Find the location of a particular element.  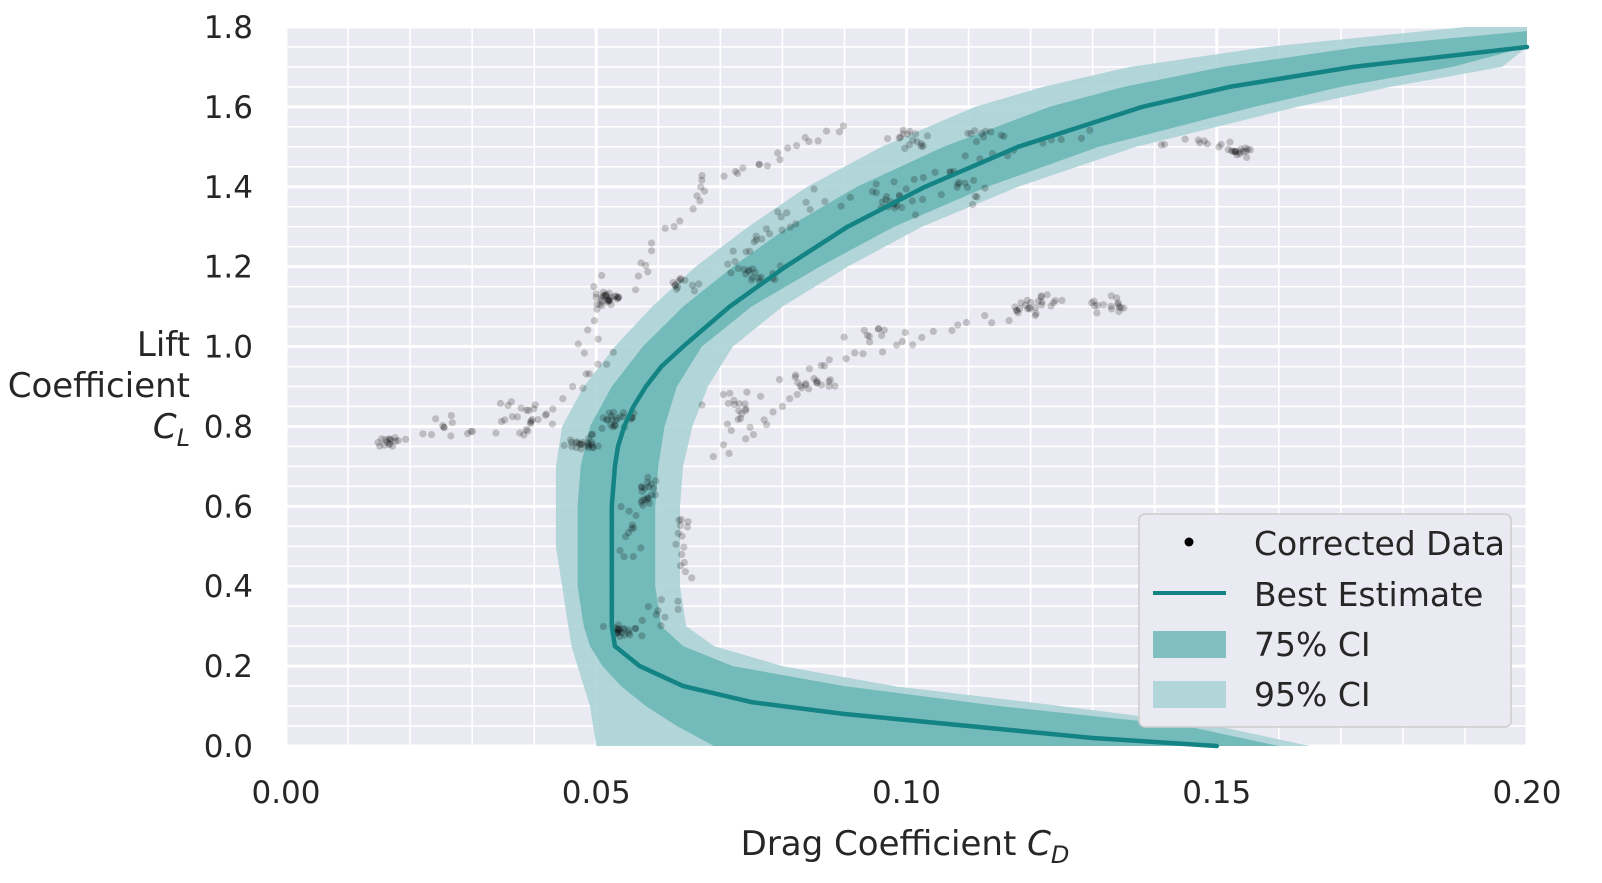

x-tick-label: 0.05 is located at coordinates (596, 793).